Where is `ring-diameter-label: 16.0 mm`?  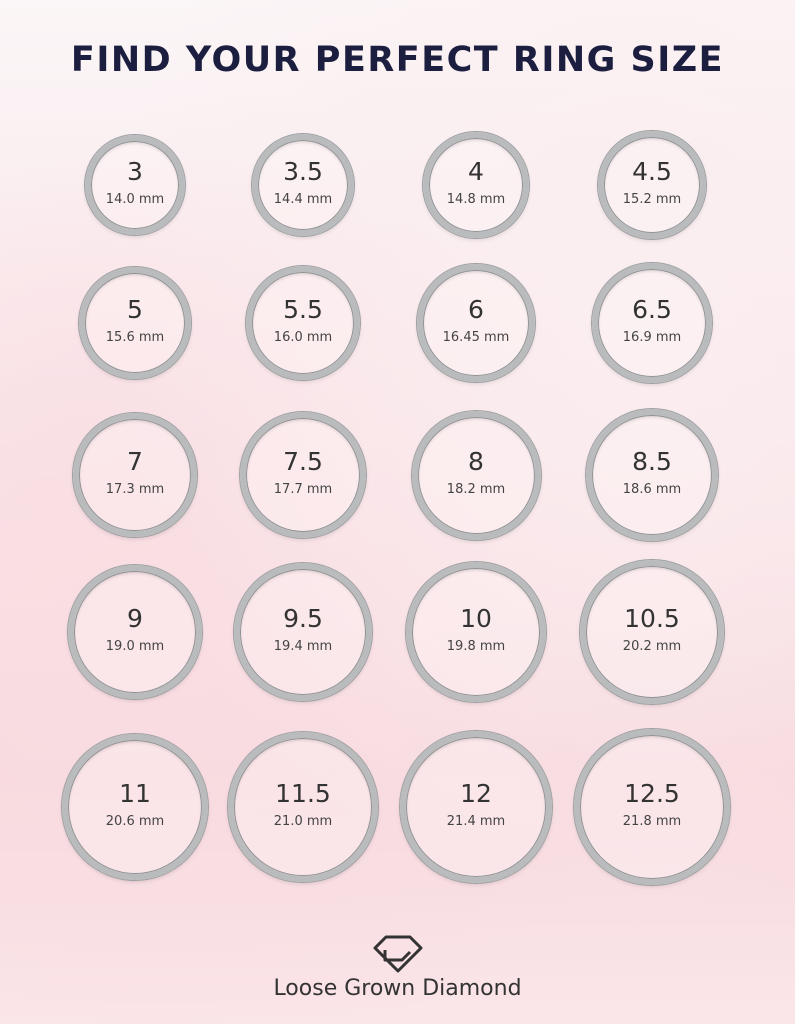
ring-diameter-label: 16.0 mm is located at coordinates (303, 337).